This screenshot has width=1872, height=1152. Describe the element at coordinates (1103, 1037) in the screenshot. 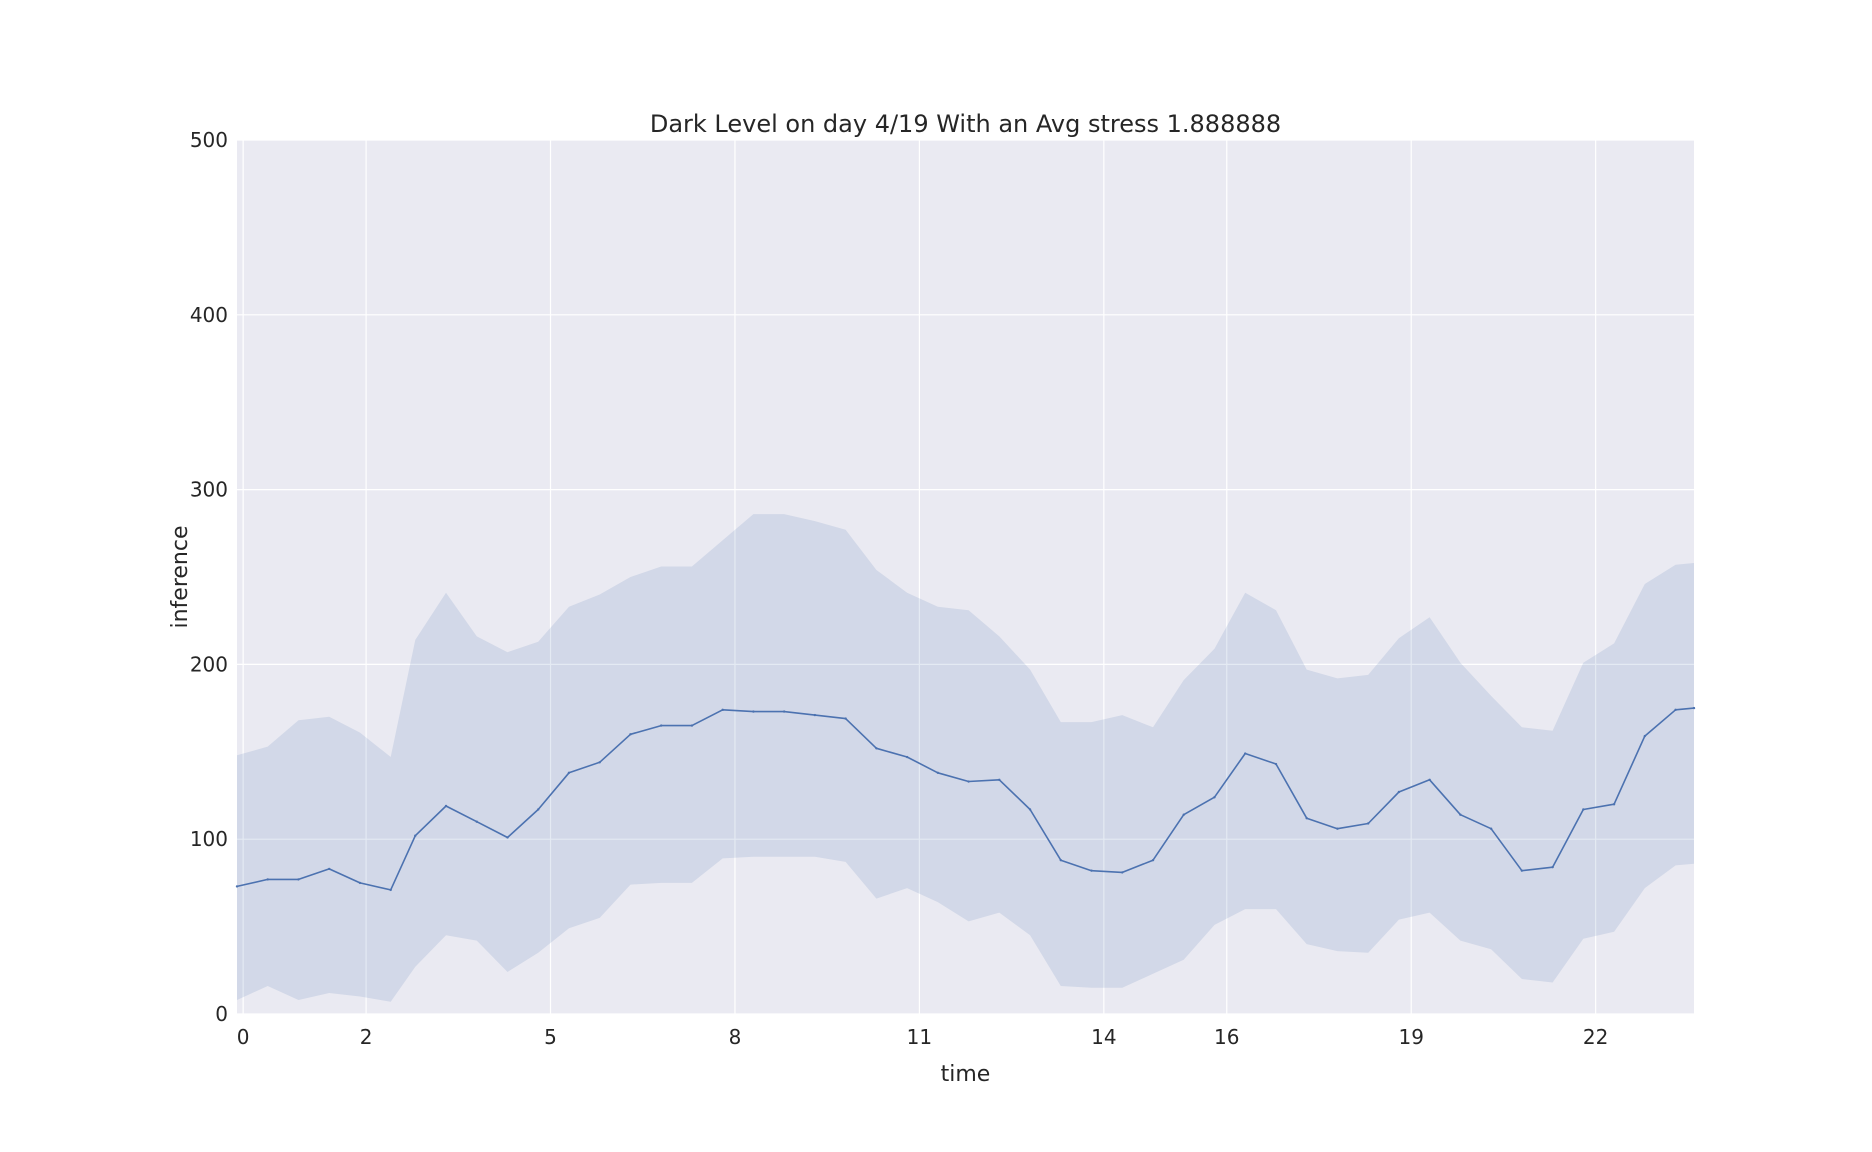

I see `x-tick-label: 14` at that location.